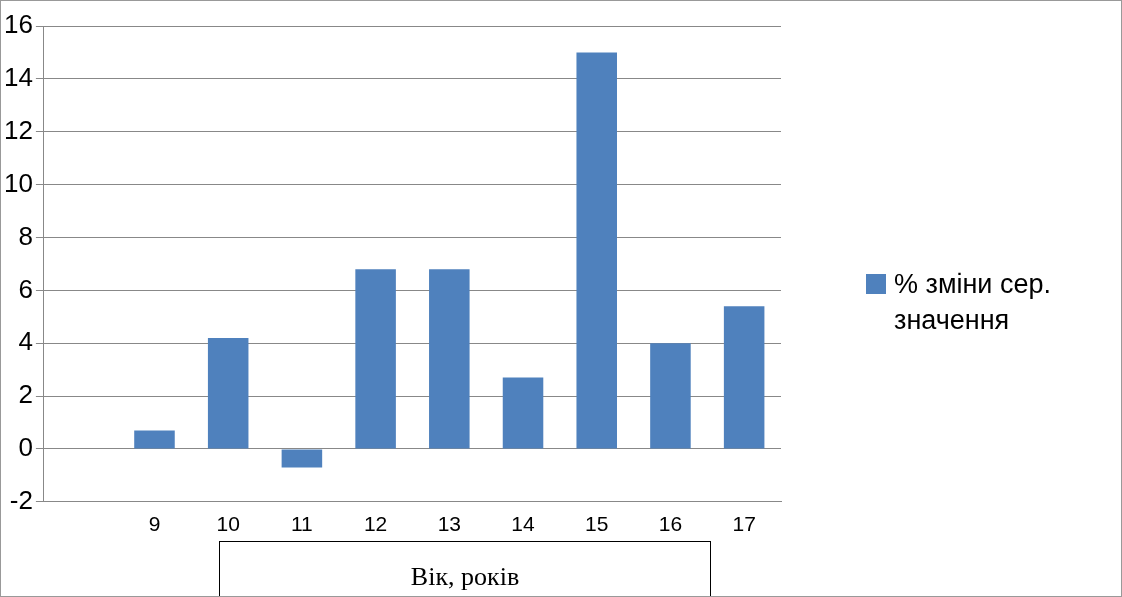 This screenshot has height=597, width=1122. What do you see at coordinates (375, 524) in the screenshot?
I see `x-tick-label: 12` at bounding box center [375, 524].